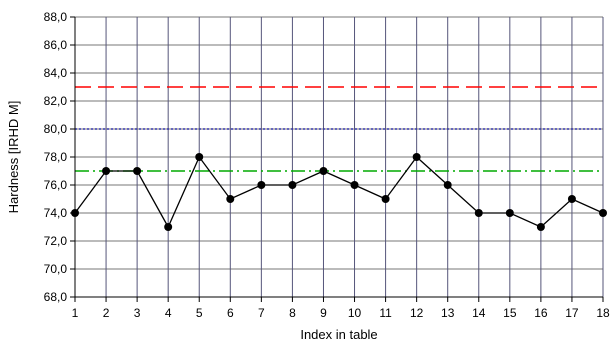 The height and width of the screenshot is (346, 612). Describe the element at coordinates (479, 313) in the screenshot. I see `x-tick-label: 14` at that location.